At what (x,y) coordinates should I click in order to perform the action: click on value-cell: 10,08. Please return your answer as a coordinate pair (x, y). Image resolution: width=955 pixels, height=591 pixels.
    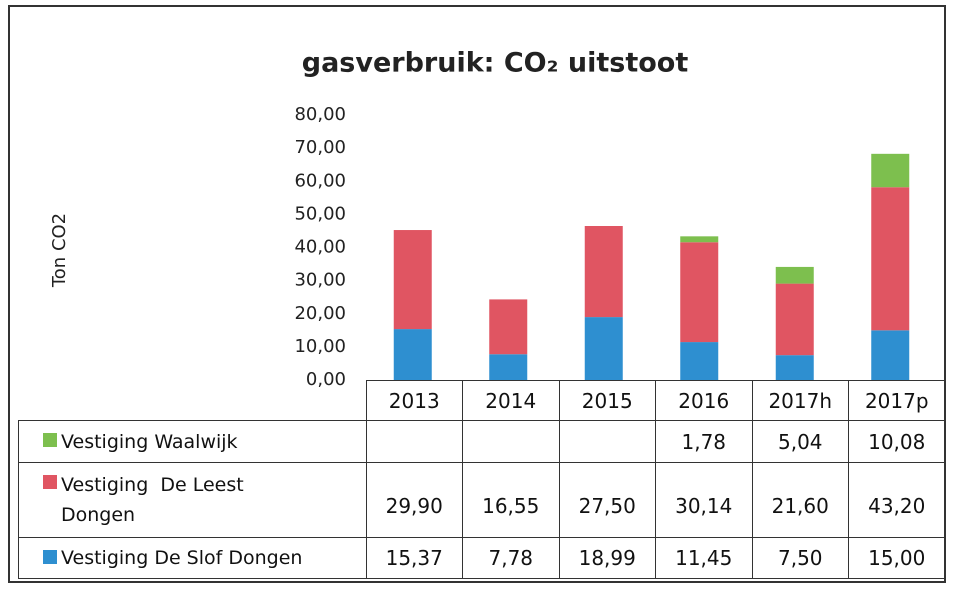
    Looking at the image, I should click on (897, 441).